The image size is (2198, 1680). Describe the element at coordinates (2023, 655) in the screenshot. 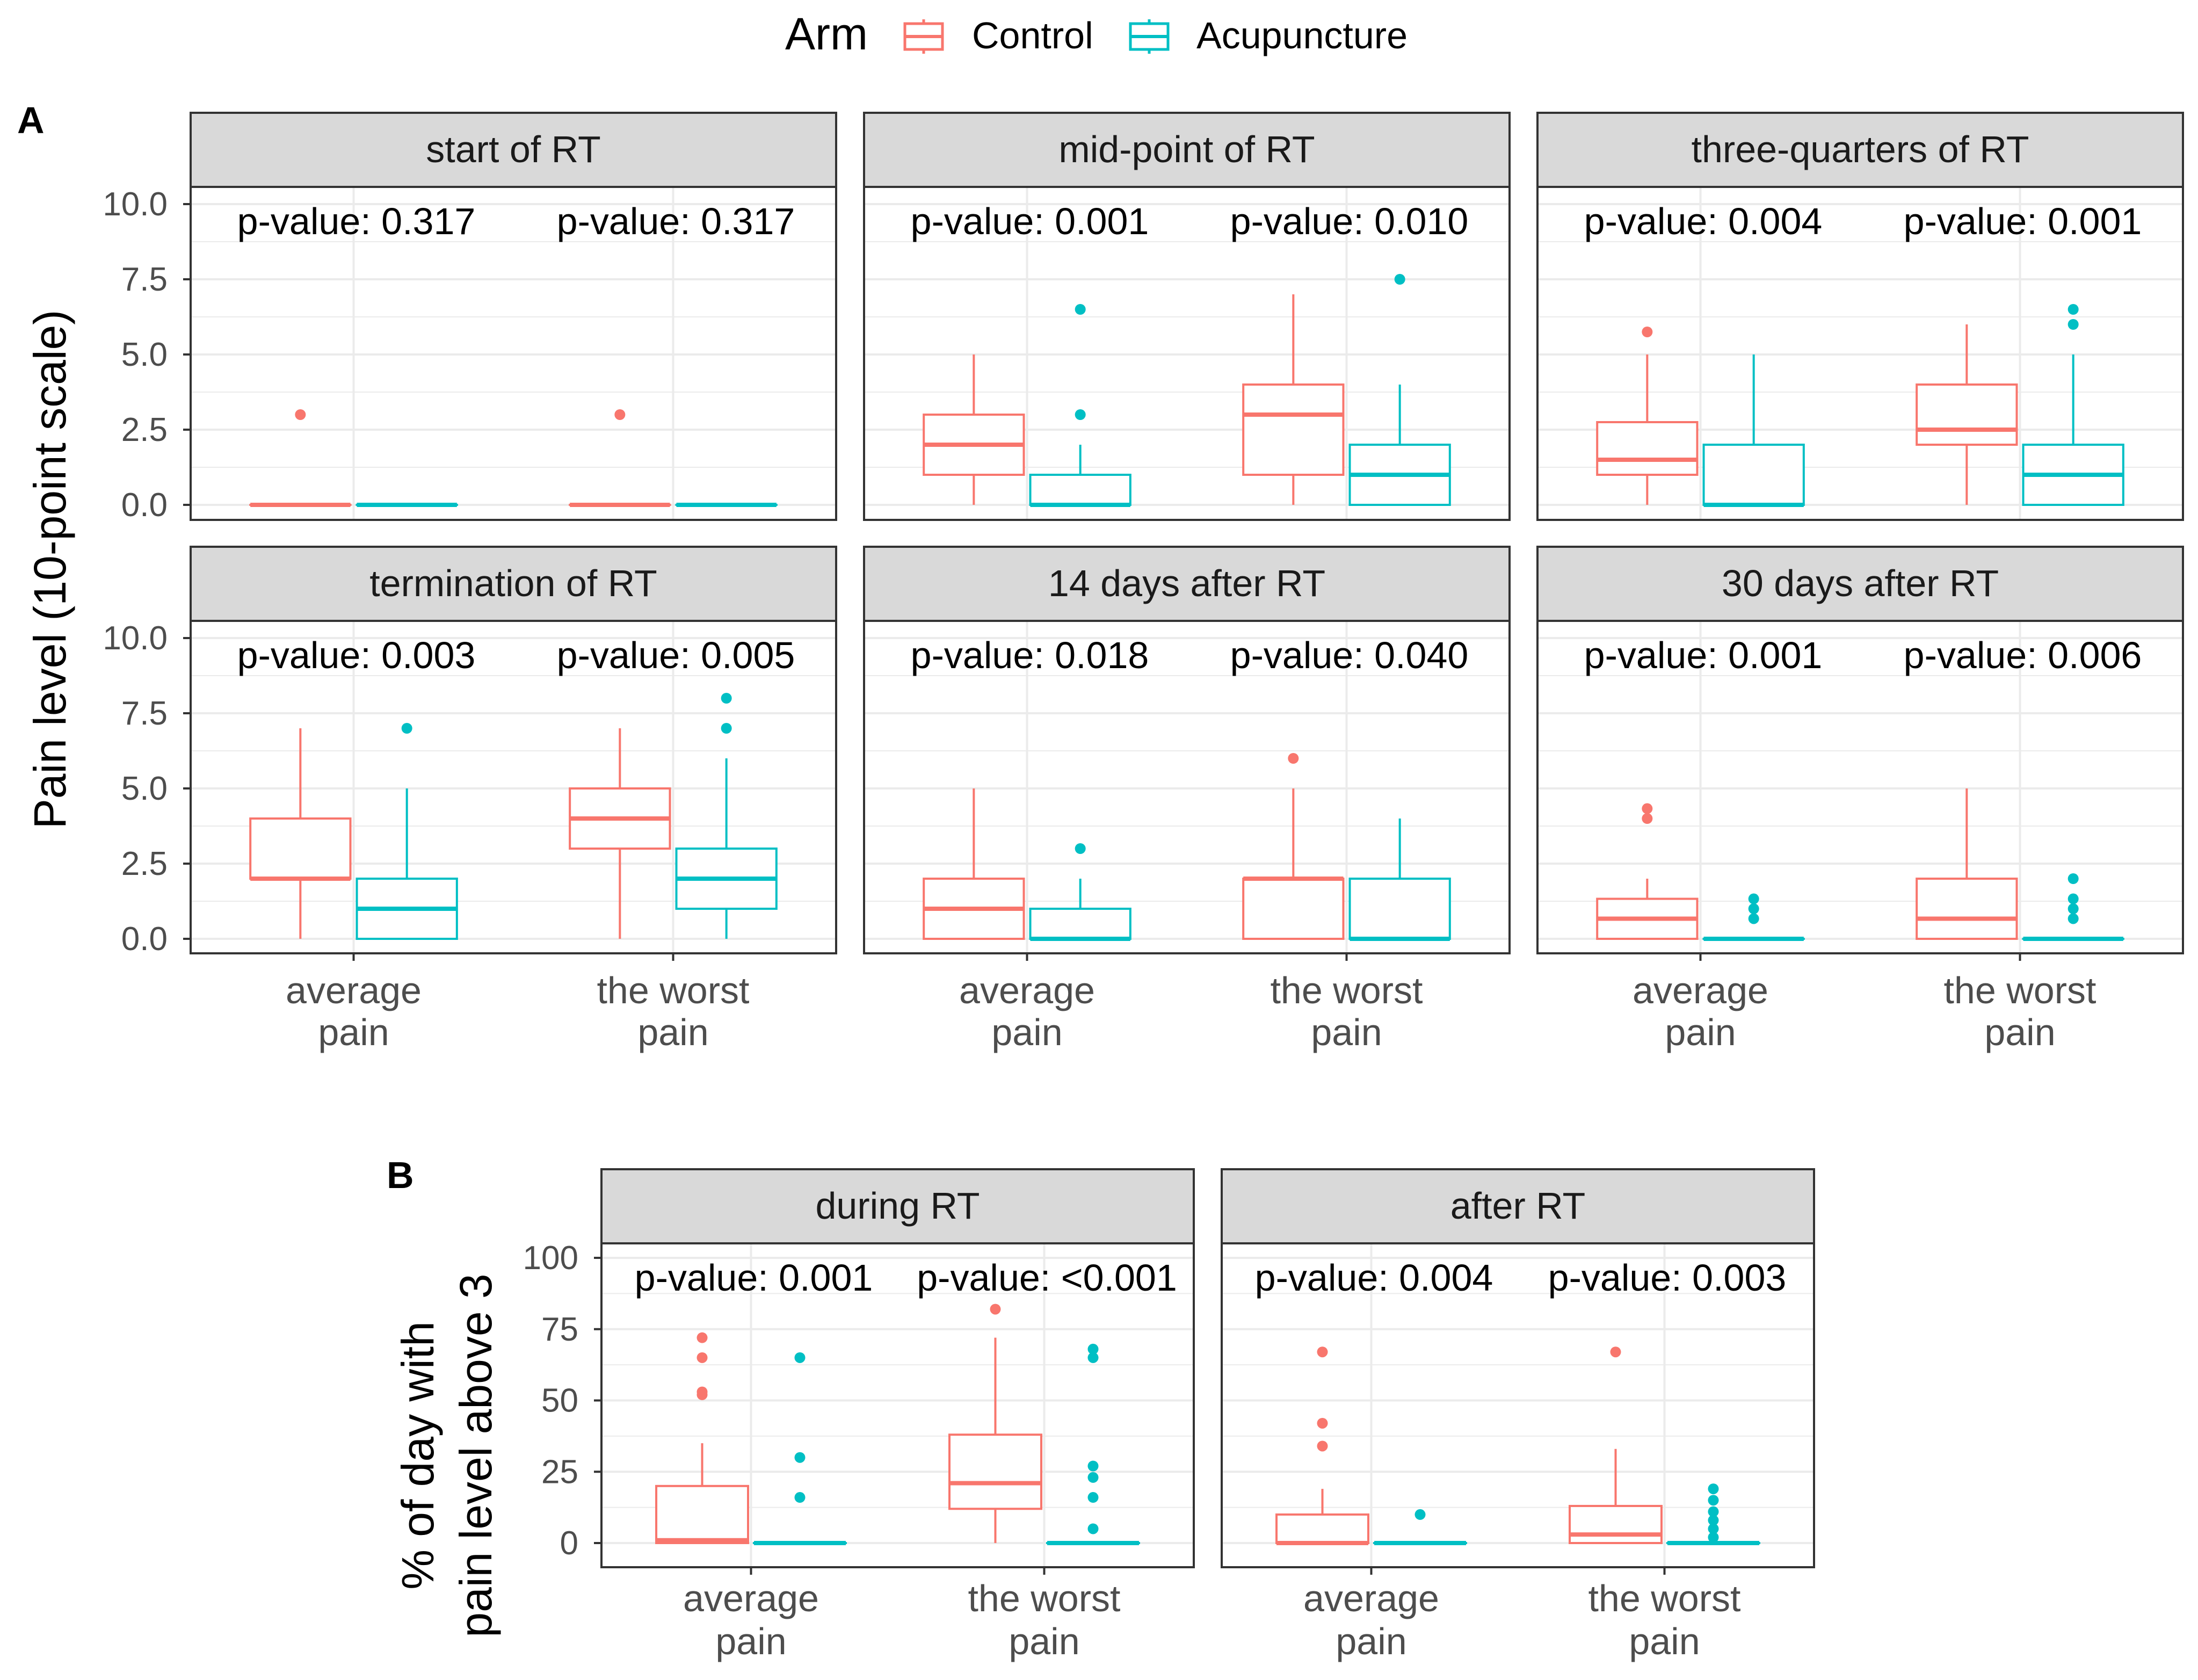

I see `p-value-label: p-value: 0.006` at that location.